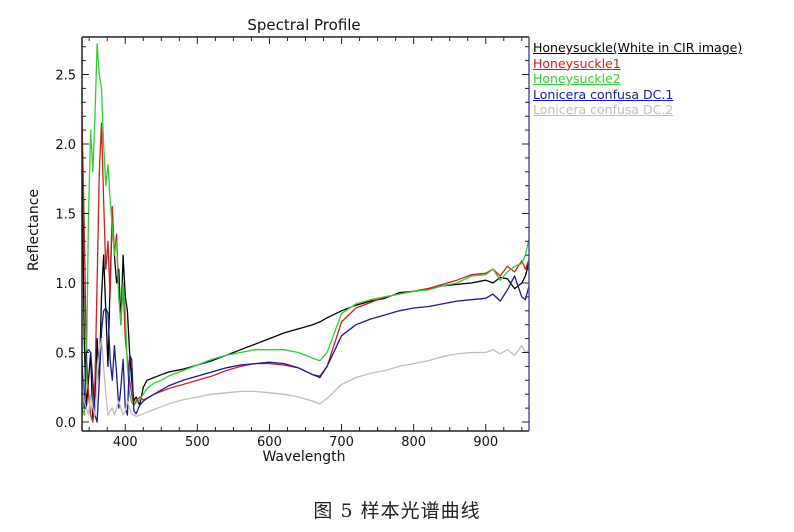 The image size is (794, 532). I want to click on x-tick-label: 900, so click(485, 442).